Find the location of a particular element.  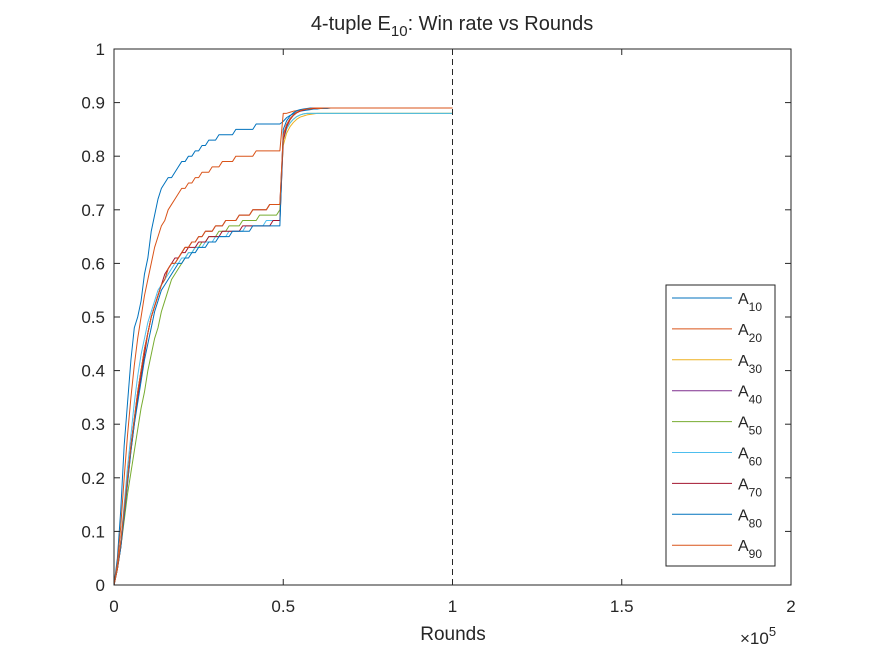

legend-label: A10 is located at coordinates (750, 302).